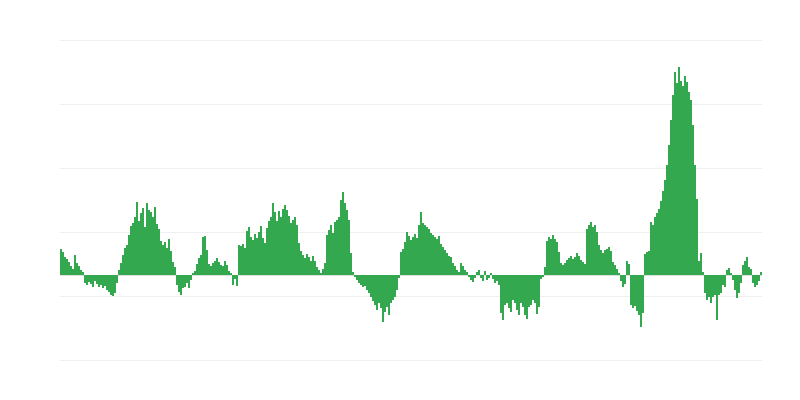 This screenshot has width=800, height=400. I want to click on gridline, so click(411, 360).